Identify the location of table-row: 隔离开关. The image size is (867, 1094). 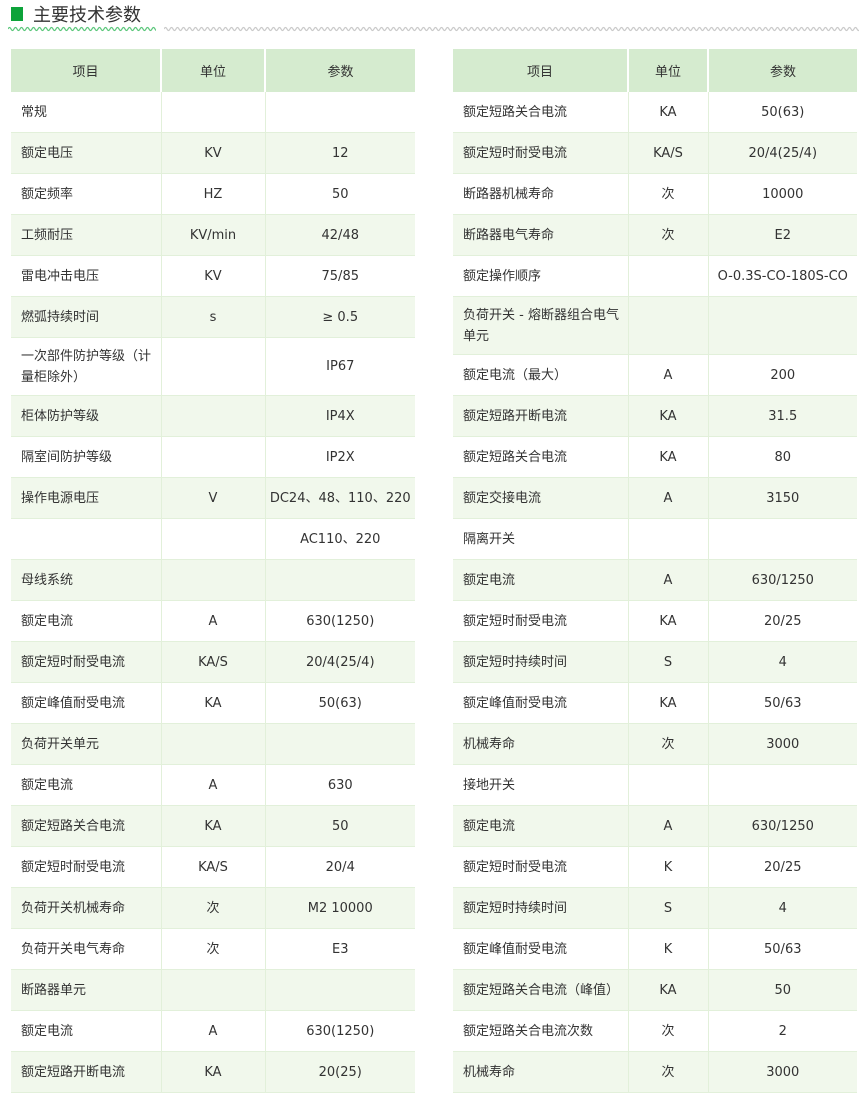
(655, 539).